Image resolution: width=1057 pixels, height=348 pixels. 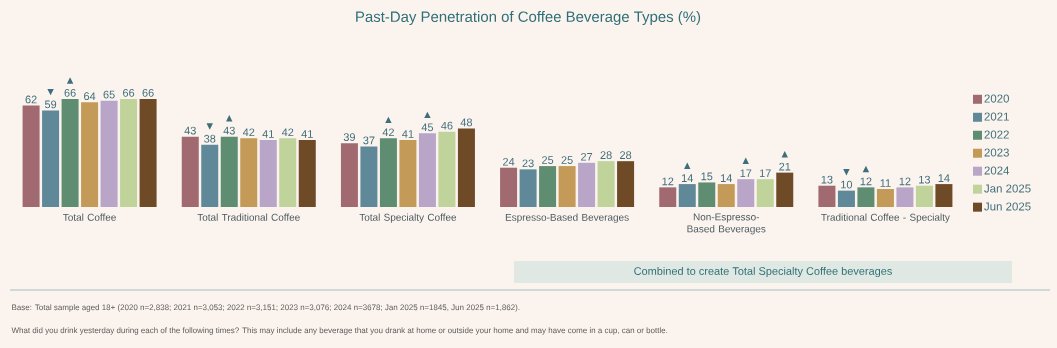 I want to click on data-label: ▲ 12, so click(x=866, y=175).